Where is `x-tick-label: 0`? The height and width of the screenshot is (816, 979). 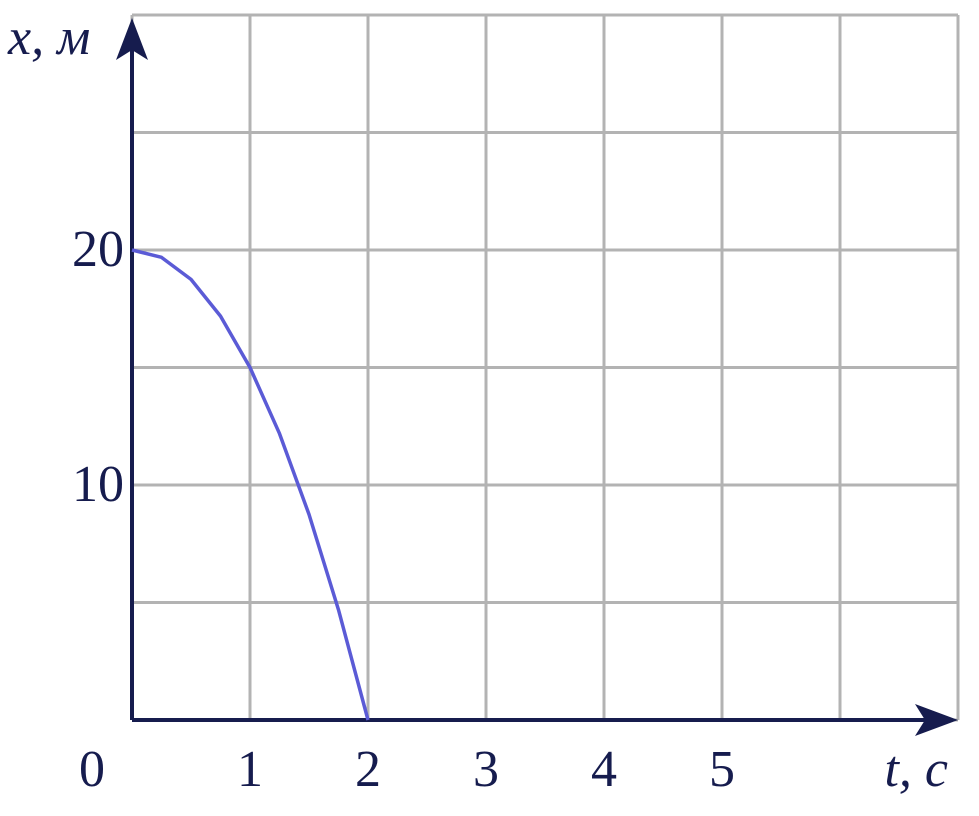
x-tick-label: 0 is located at coordinates (92, 769).